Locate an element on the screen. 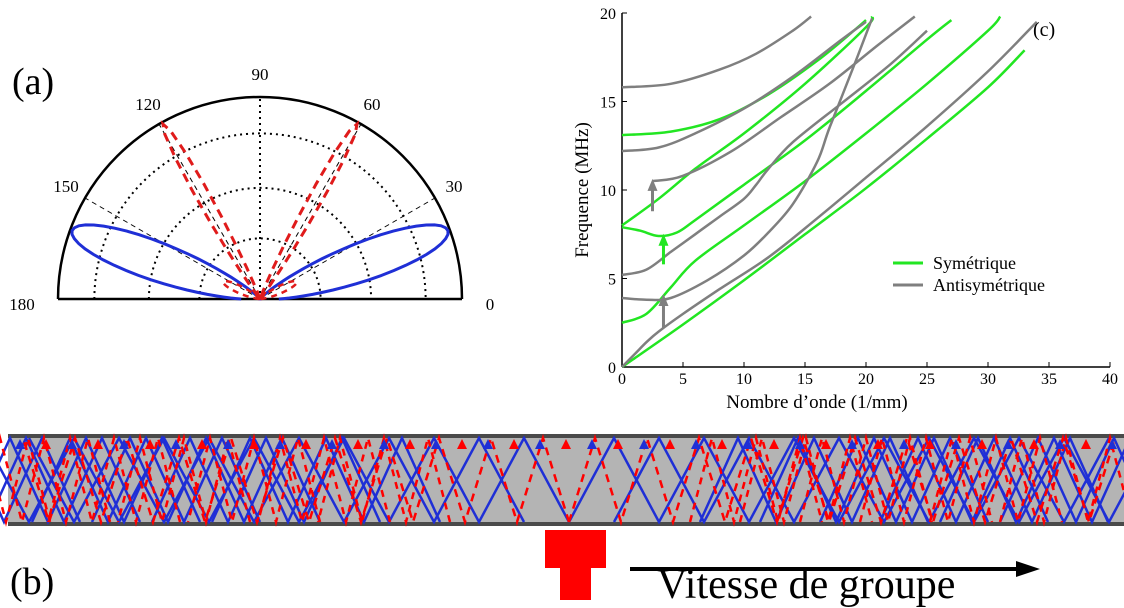  chart-annotations is located at coordinates (658, 253).